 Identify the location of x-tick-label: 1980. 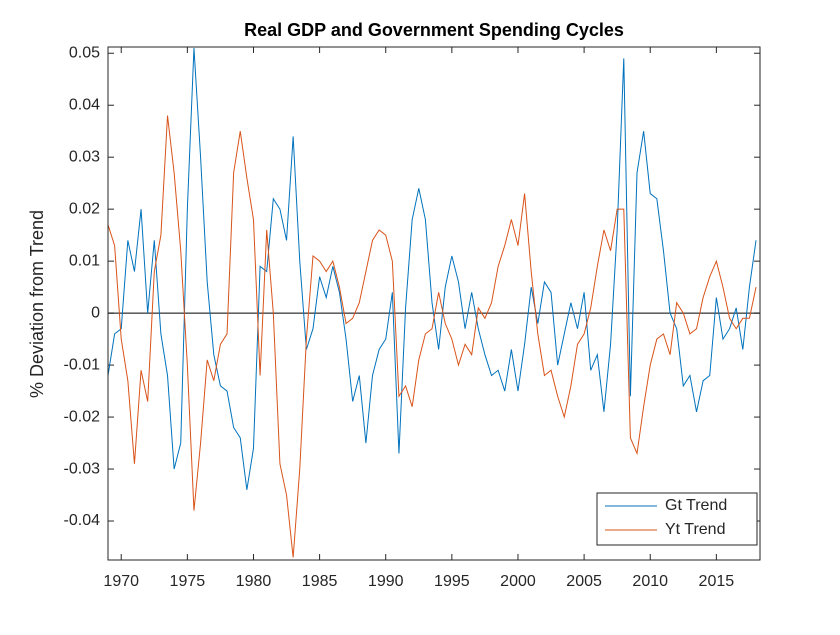
(254, 581).